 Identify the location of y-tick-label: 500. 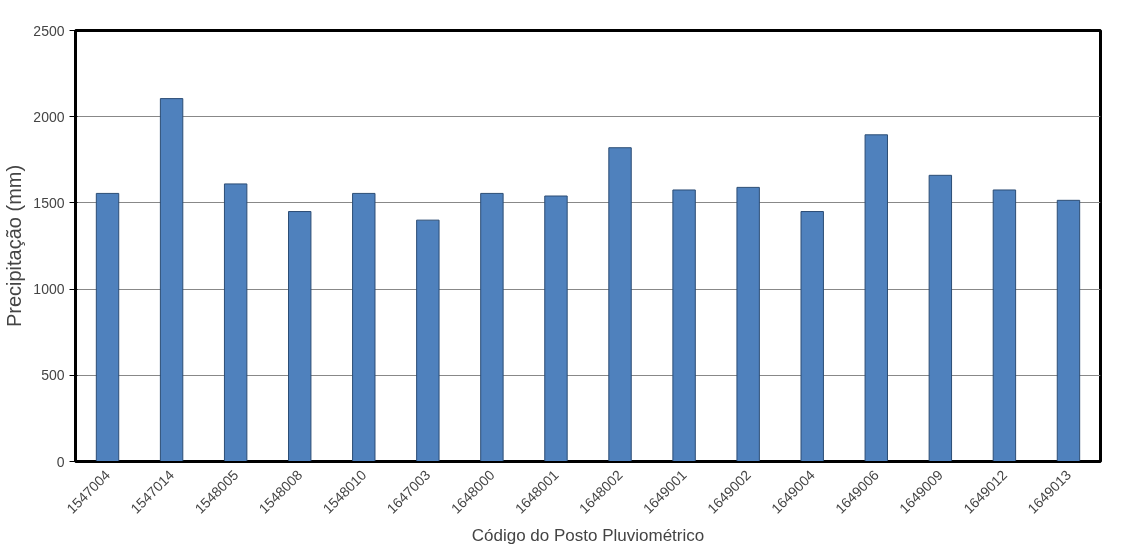
(53, 375).